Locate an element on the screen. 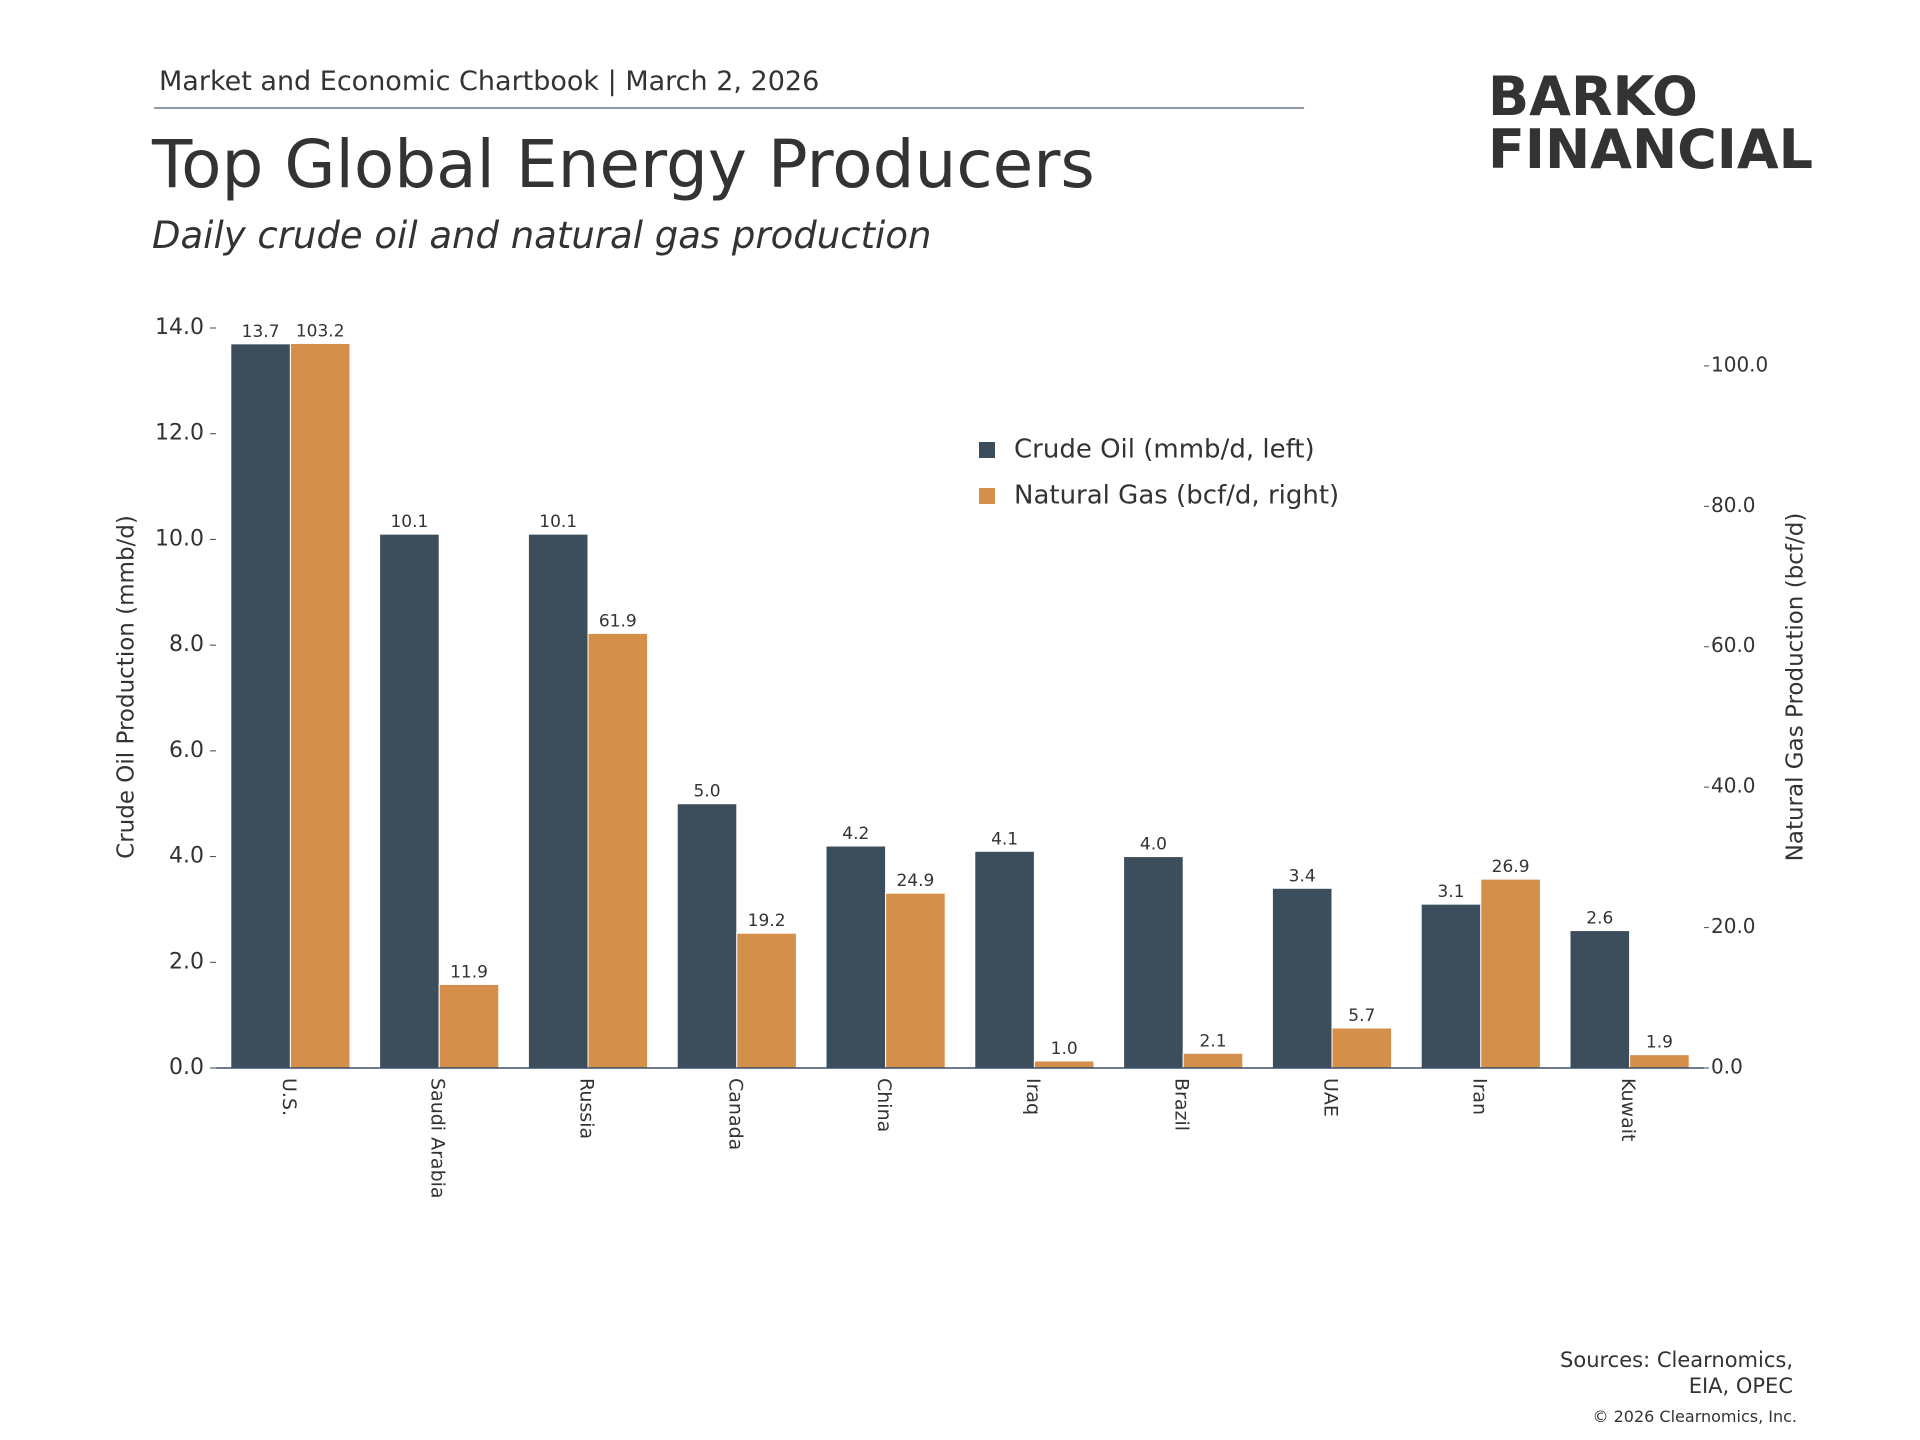  x-tick-label: Saudi Arabia is located at coordinates (438, 1138).